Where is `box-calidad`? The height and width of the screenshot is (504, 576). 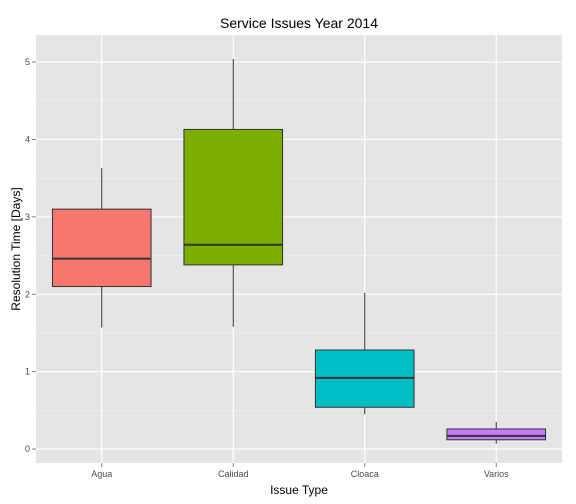
box-calidad is located at coordinates (233, 192).